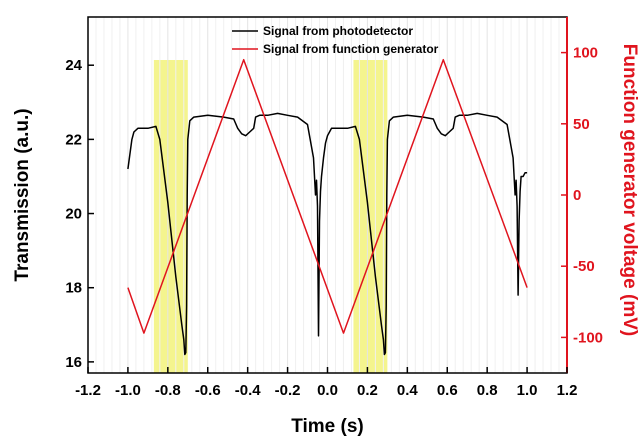  What do you see at coordinates (408, 390) in the screenshot?
I see `x-tick-label: 0.4` at bounding box center [408, 390].